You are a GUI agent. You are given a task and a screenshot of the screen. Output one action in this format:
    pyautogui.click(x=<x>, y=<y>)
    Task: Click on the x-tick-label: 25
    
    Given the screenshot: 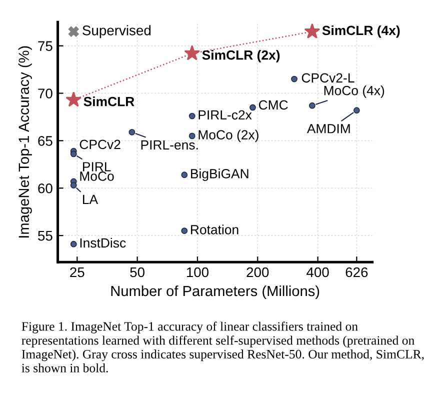 What is the action you would take?
    pyautogui.click(x=77, y=272)
    